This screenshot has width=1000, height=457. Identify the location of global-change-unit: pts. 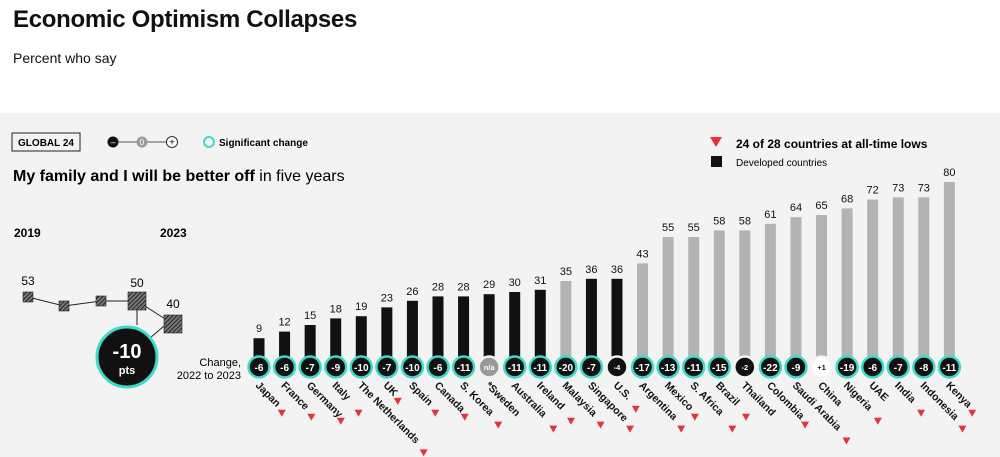
(127, 371).